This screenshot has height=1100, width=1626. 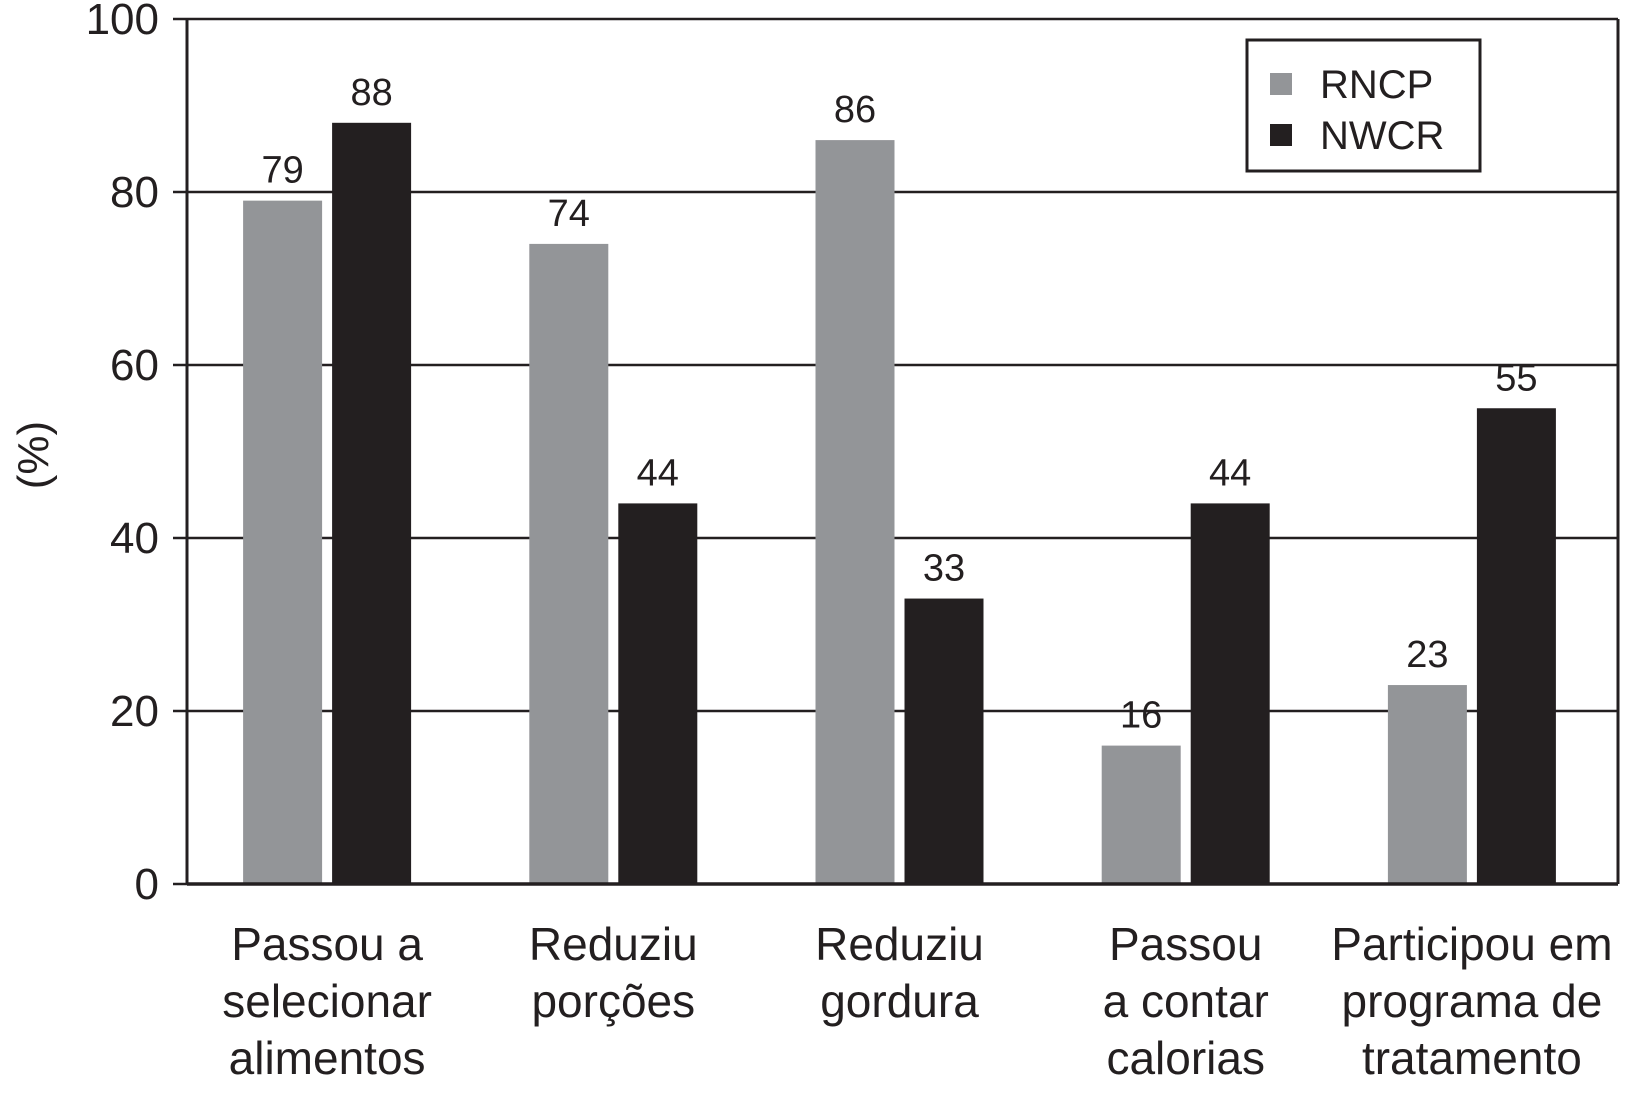 What do you see at coordinates (327, 1001) in the screenshot?
I see `x-category-label: selecionar` at bounding box center [327, 1001].